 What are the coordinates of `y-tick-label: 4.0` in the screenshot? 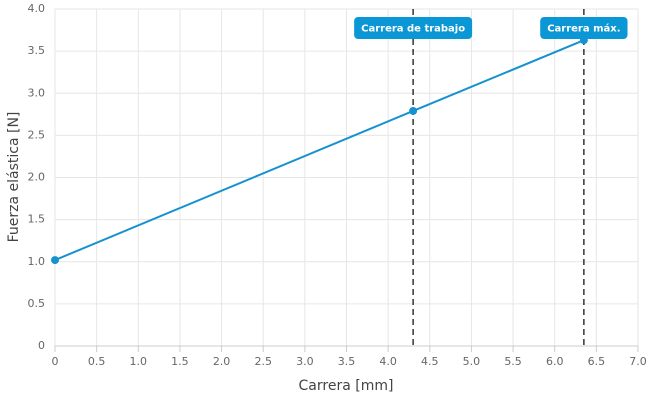 It's located at (37, 8).